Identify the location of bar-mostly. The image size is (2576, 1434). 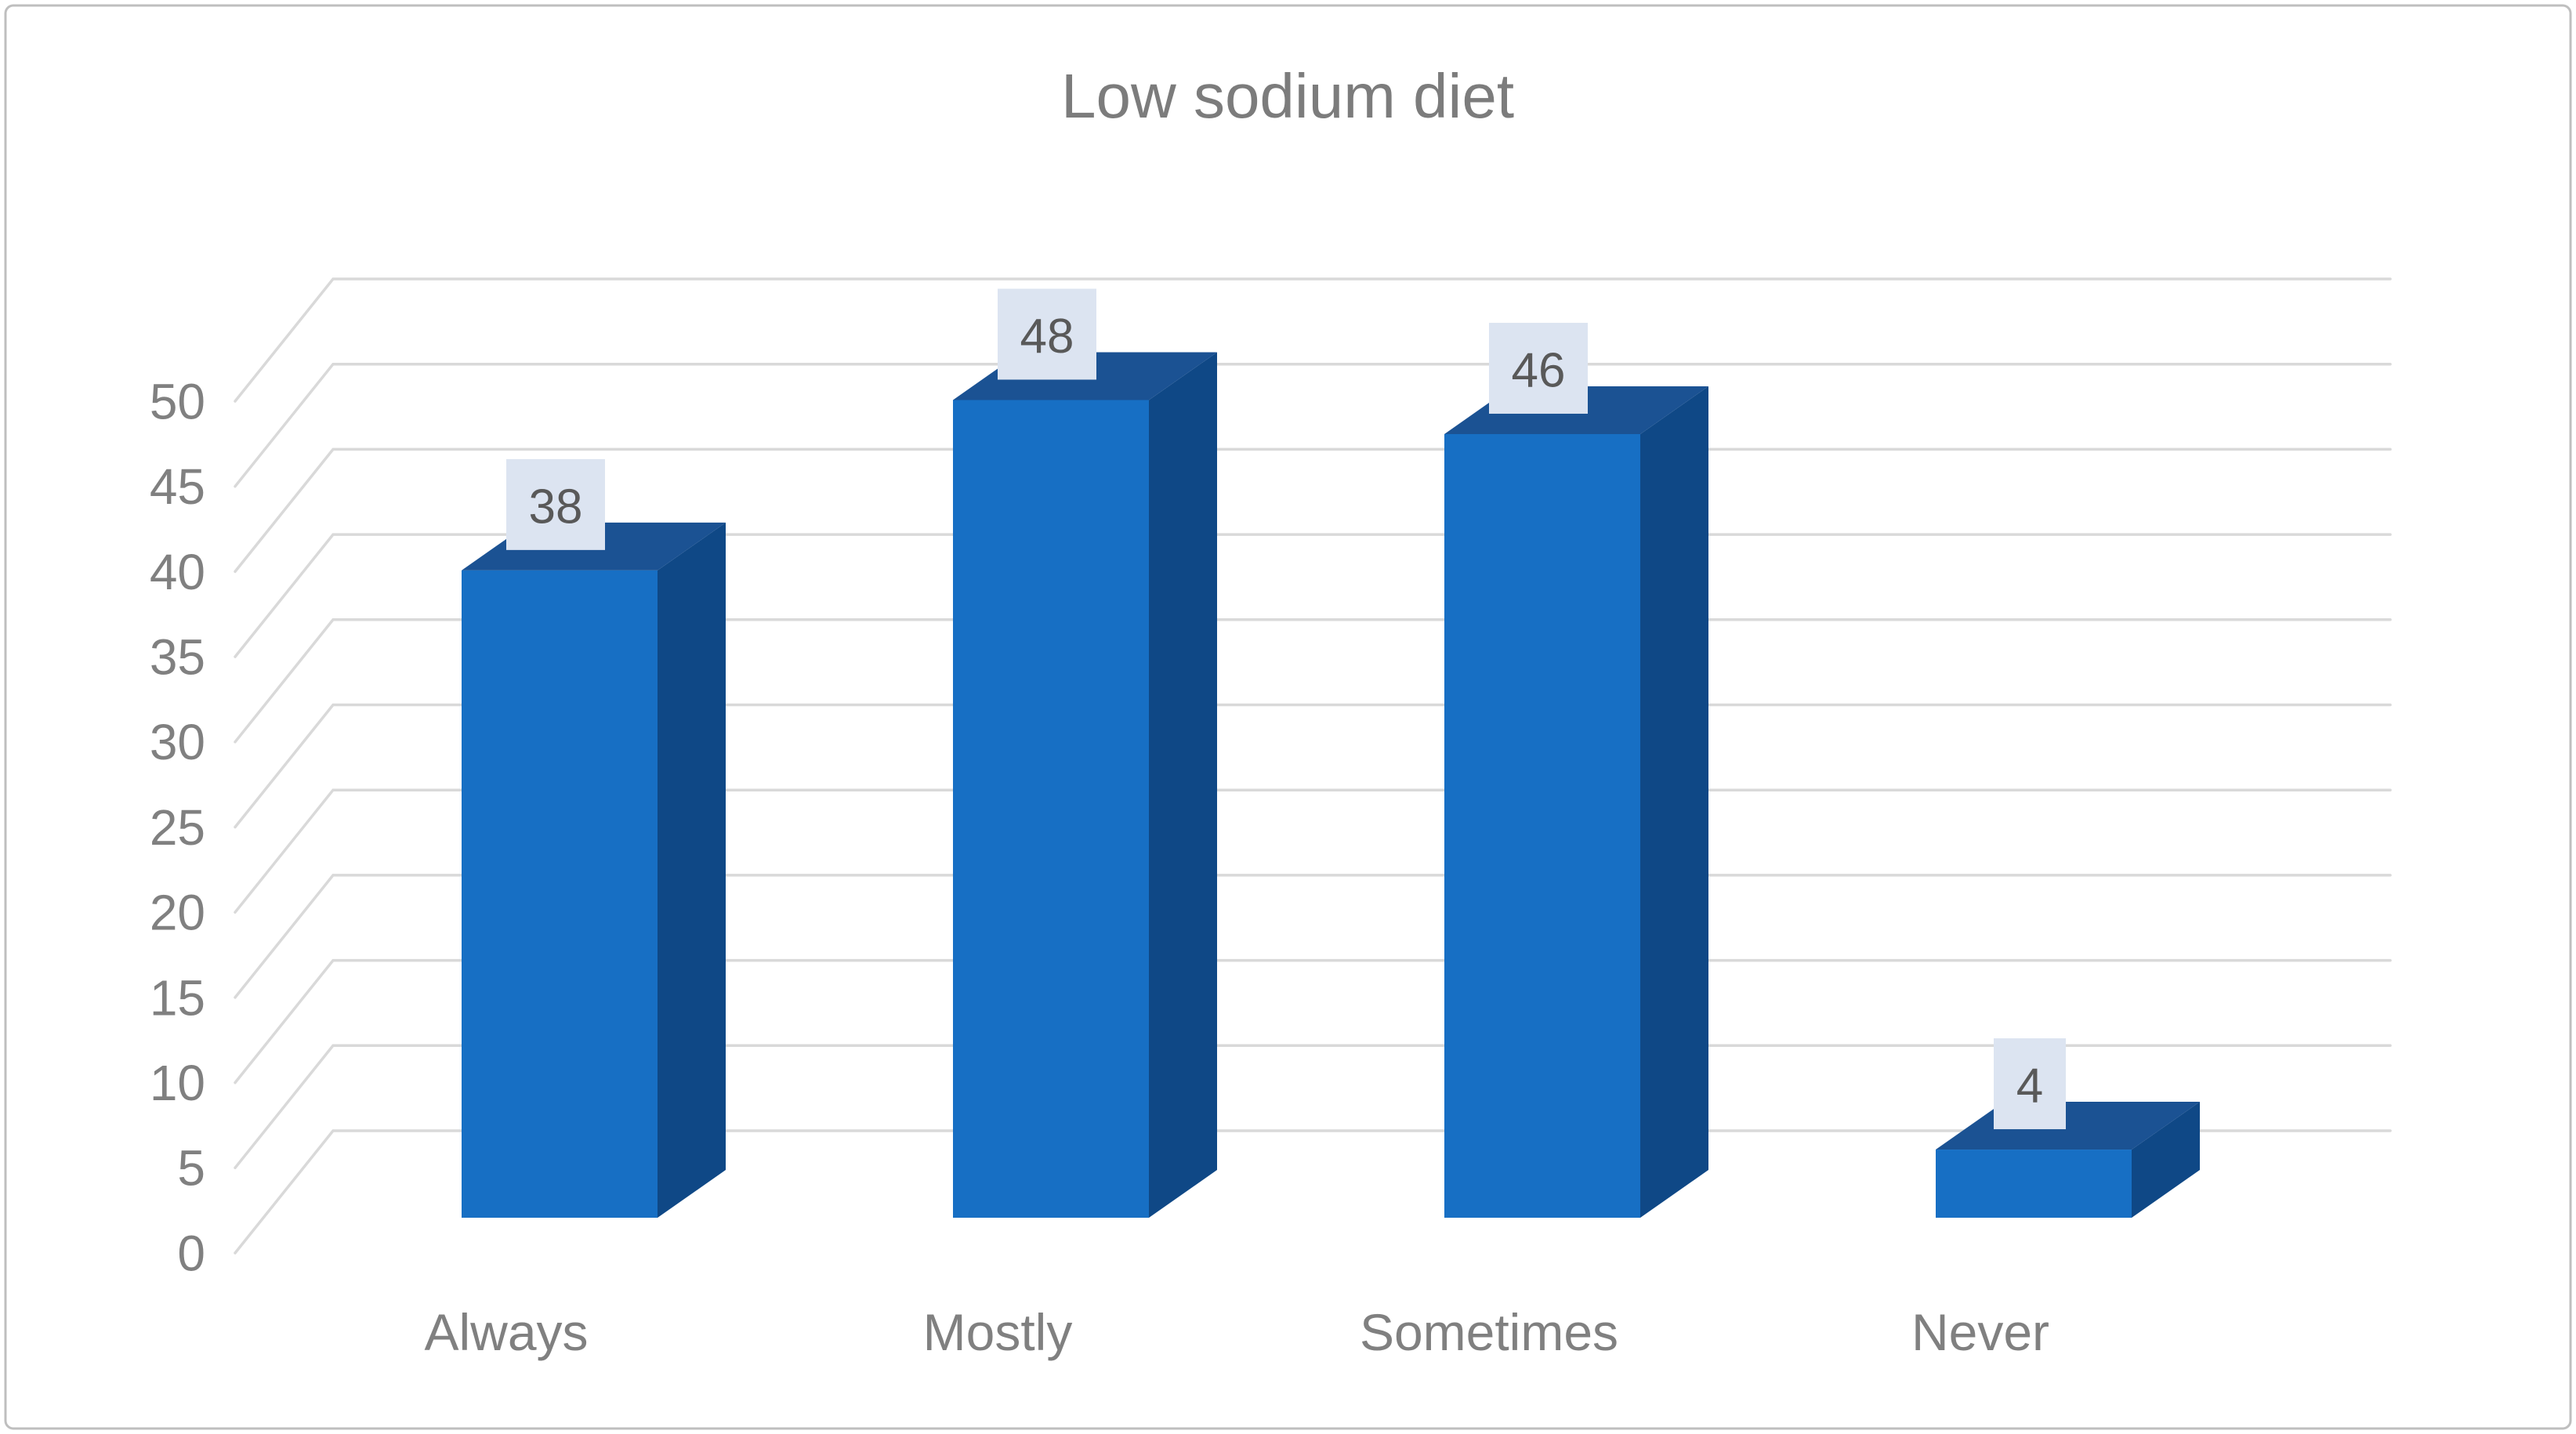
(1085, 785).